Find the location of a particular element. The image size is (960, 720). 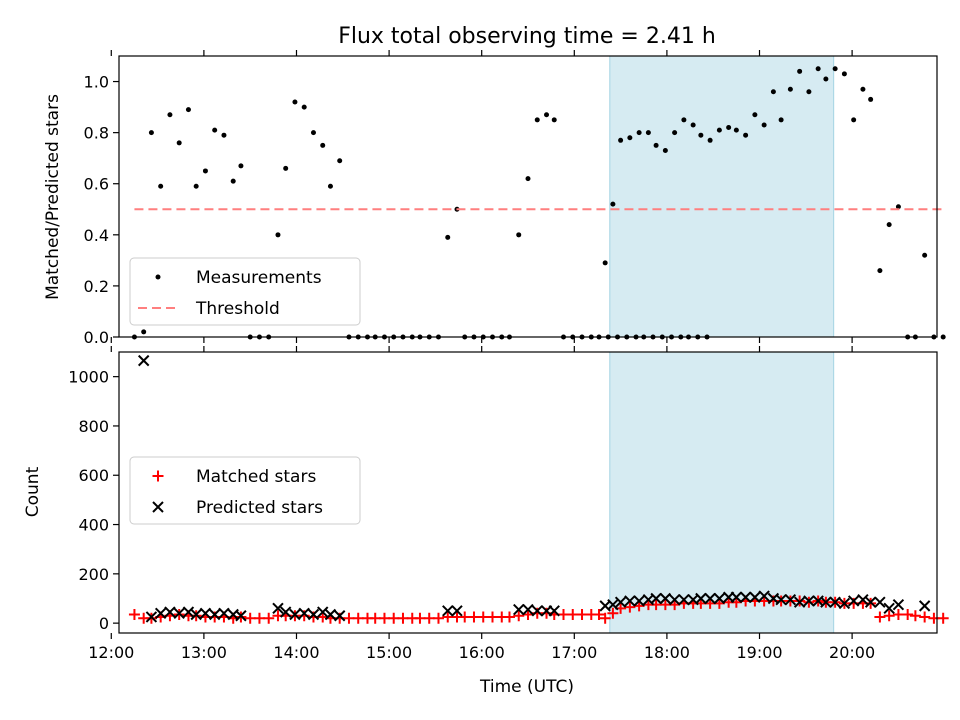

x-axis-label: Time (UTC) is located at coordinates (526, 687).